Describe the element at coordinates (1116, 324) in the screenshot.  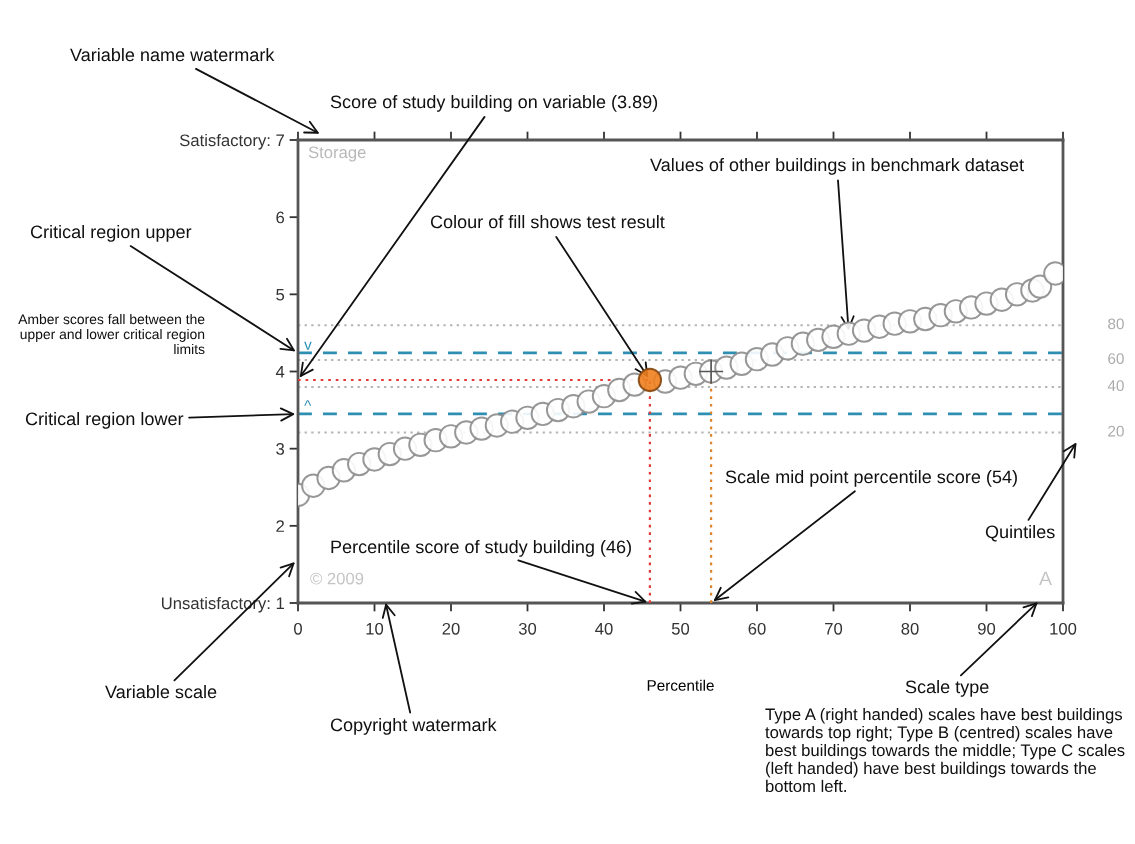
I see `annotation: 80` at that location.